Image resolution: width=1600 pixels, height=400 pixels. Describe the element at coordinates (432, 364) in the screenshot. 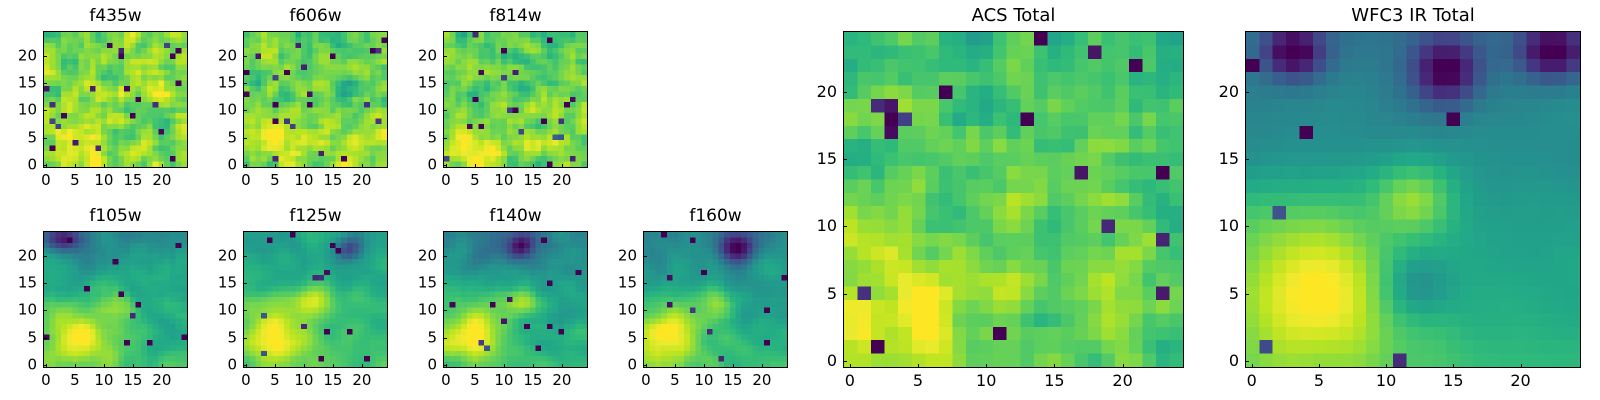

I see `yticklabel-f140w-0: 0` at that location.